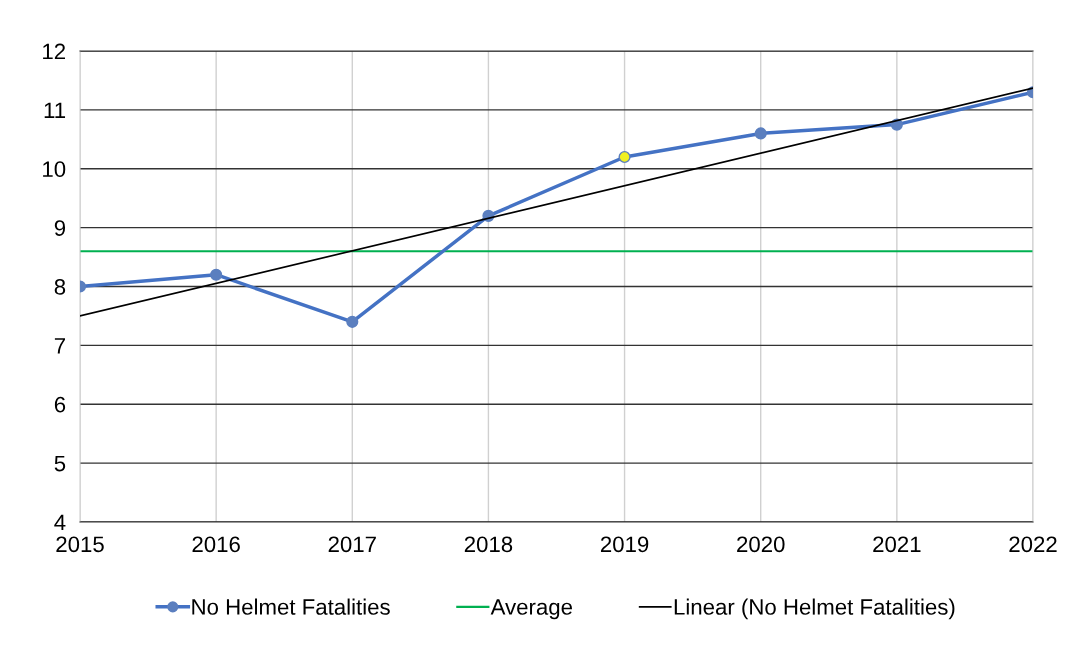 This screenshot has height=668, width=1070. I want to click on y-tick-label: 9, so click(60, 228).